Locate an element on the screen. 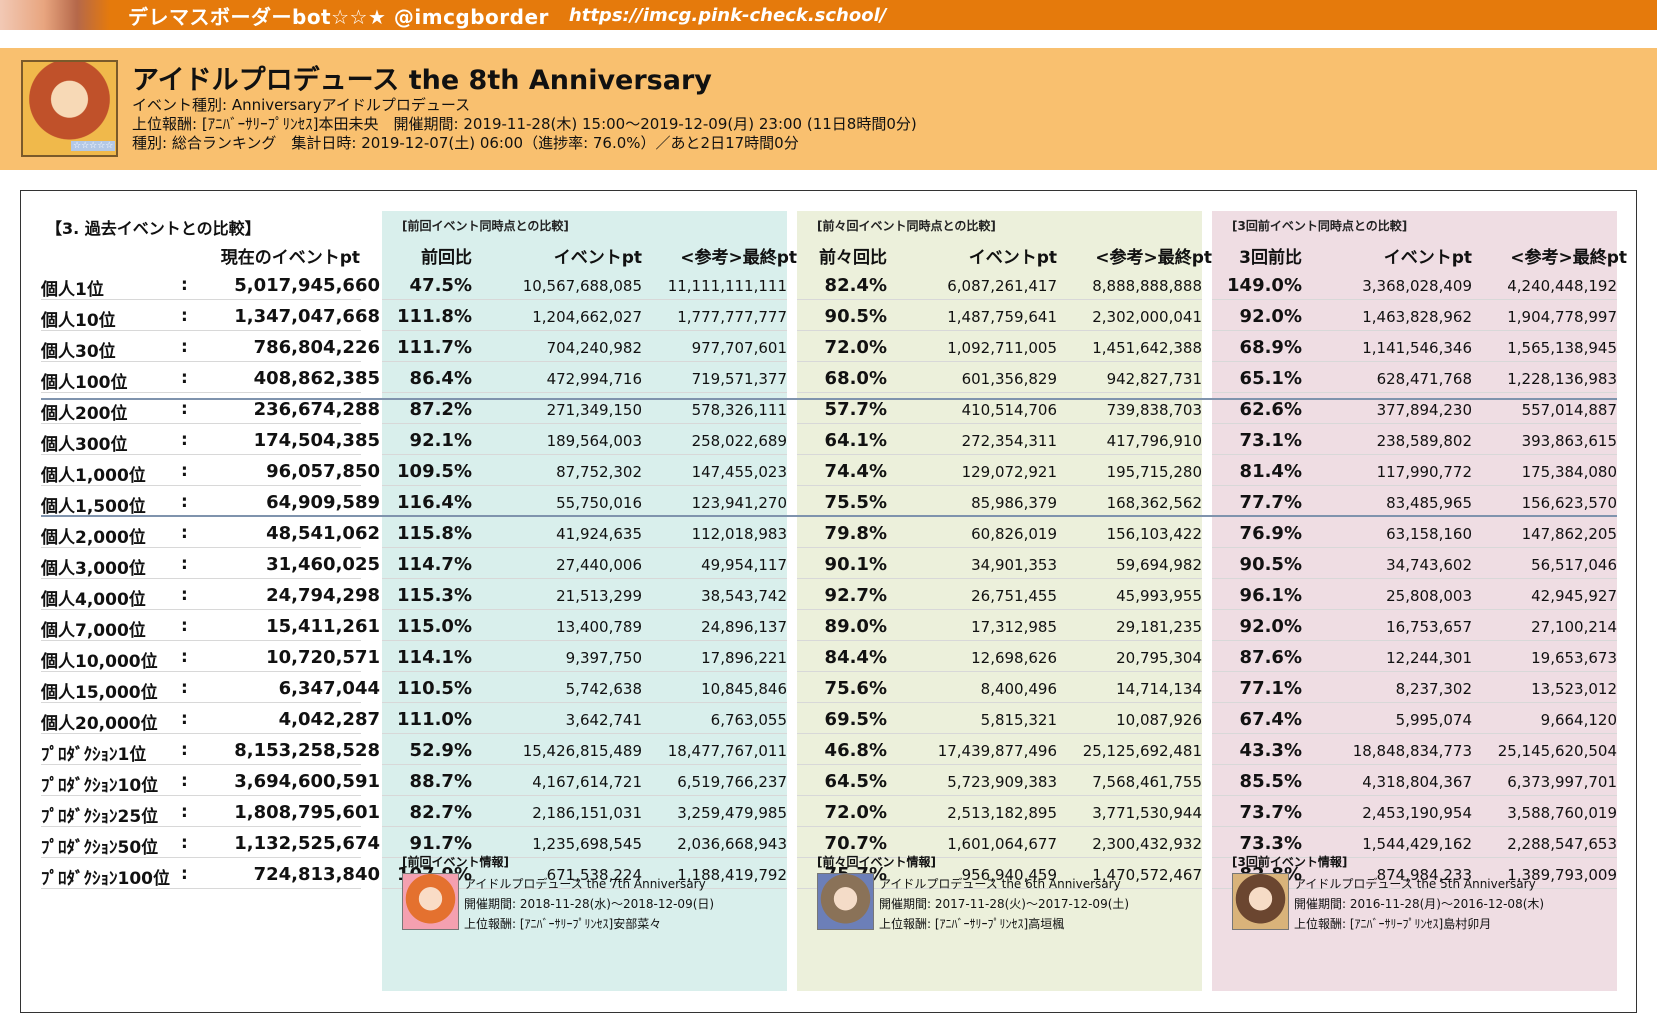  current-pt: 4,042,287 is located at coordinates (329, 719).